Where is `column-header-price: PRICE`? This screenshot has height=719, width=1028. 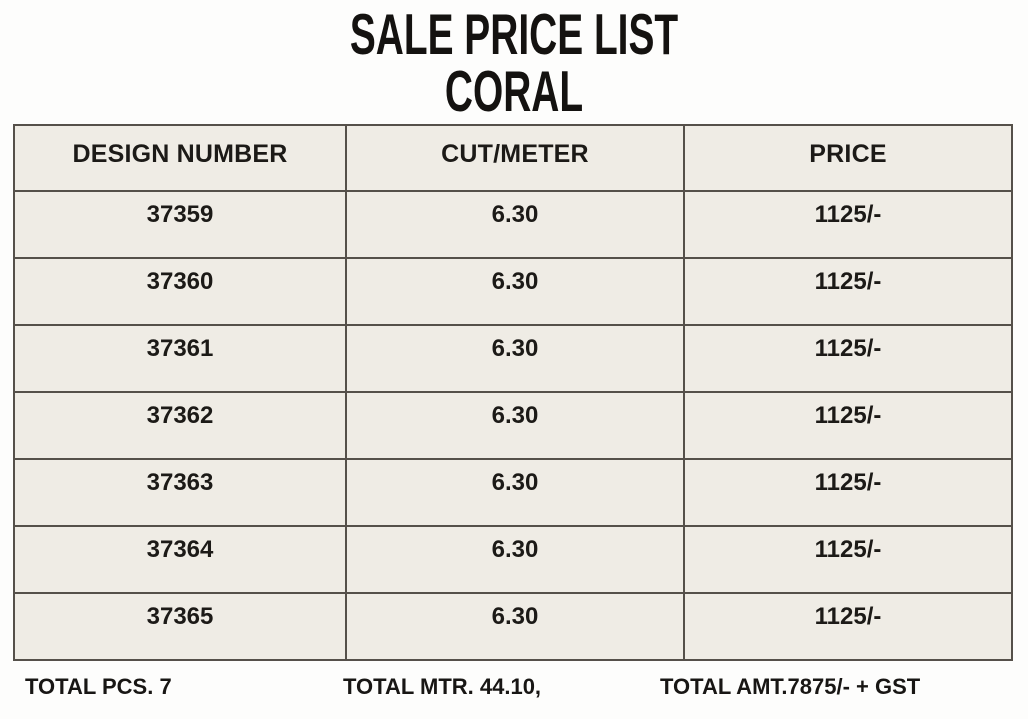 column-header-price: PRICE is located at coordinates (848, 158).